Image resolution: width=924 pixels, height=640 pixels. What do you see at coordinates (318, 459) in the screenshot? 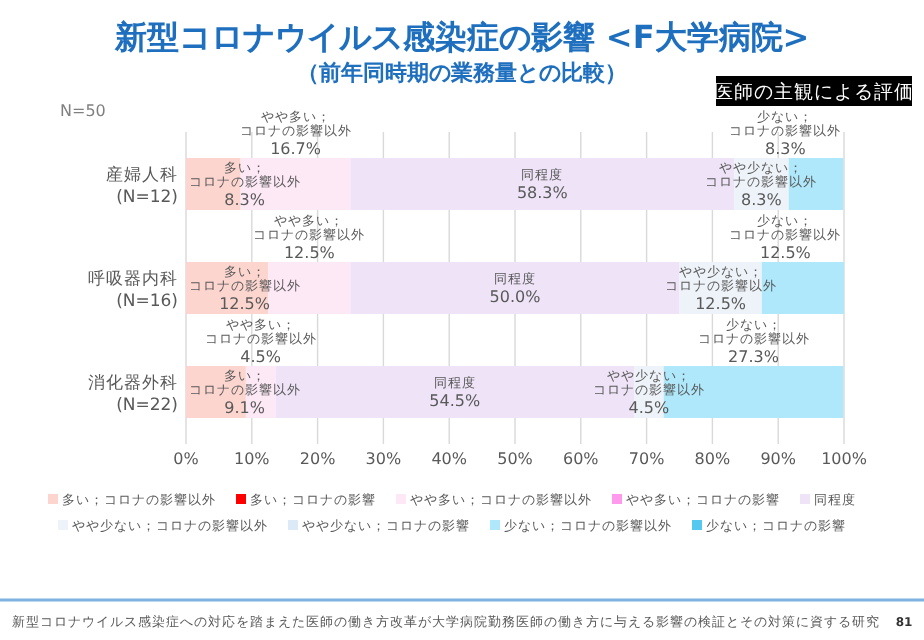
I see `x-tick-label: 20%` at bounding box center [318, 459].